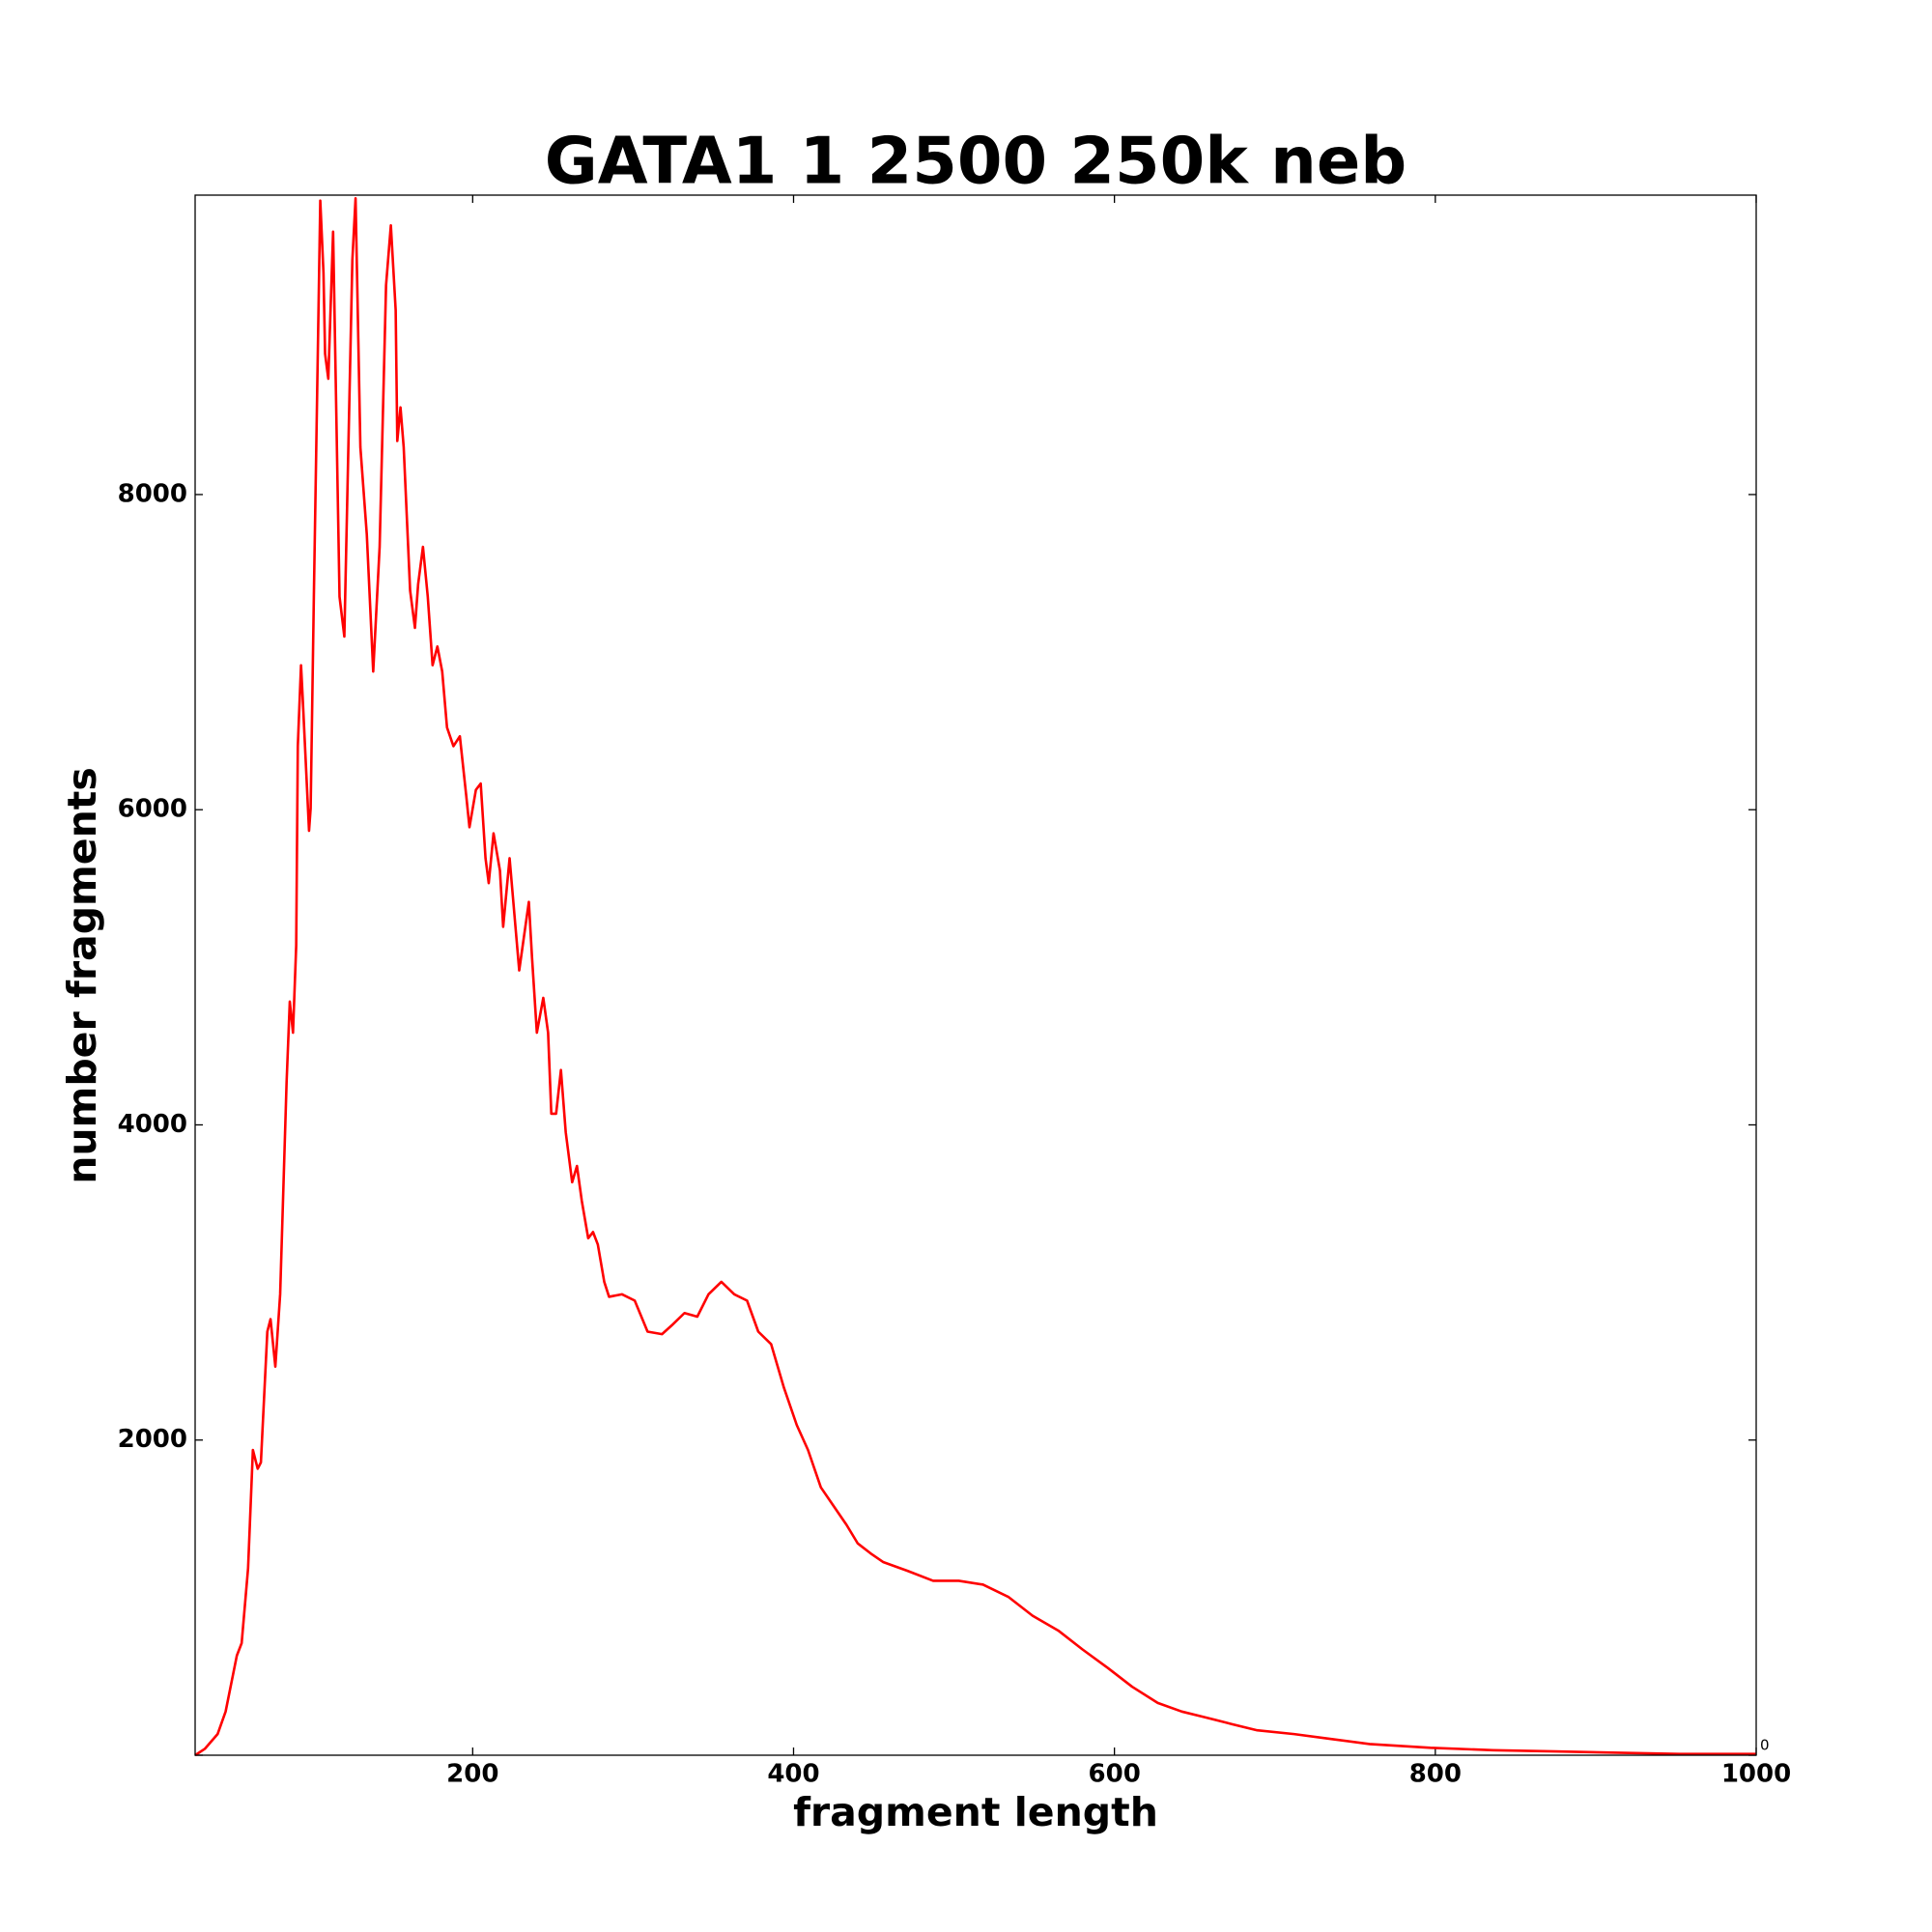 The height and width of the screenshot is (1932, 1932). What do you see at coordinates (1756, 1774) in the screenshot?
I see `x-tick-label: 1000` at bounding box center [1756, 1774].